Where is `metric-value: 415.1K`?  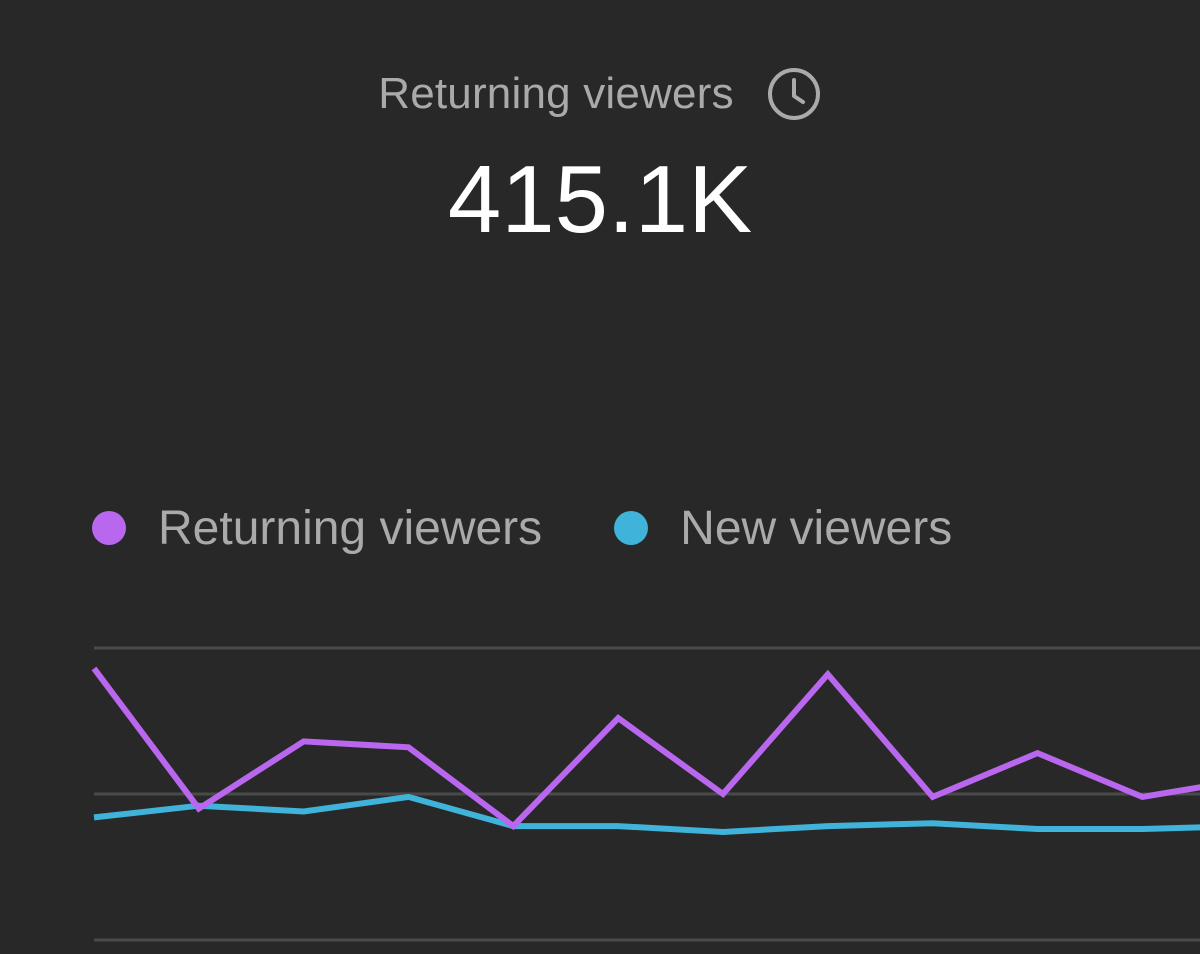
metric-value: 415.1K is located at coordinates (600, 199).